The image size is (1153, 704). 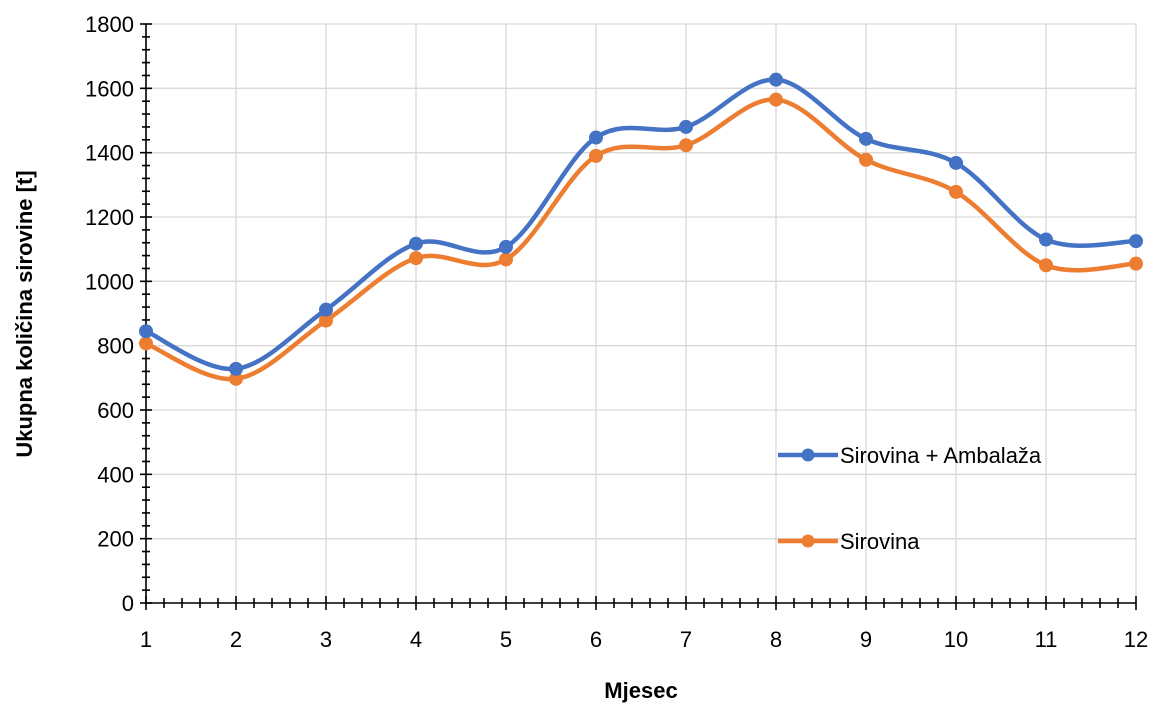 What do you see at coordinates (808, 455) in the screenshot?
I see `legend-marker-sirovina-ambalaza` at bounding box center [808, 455].